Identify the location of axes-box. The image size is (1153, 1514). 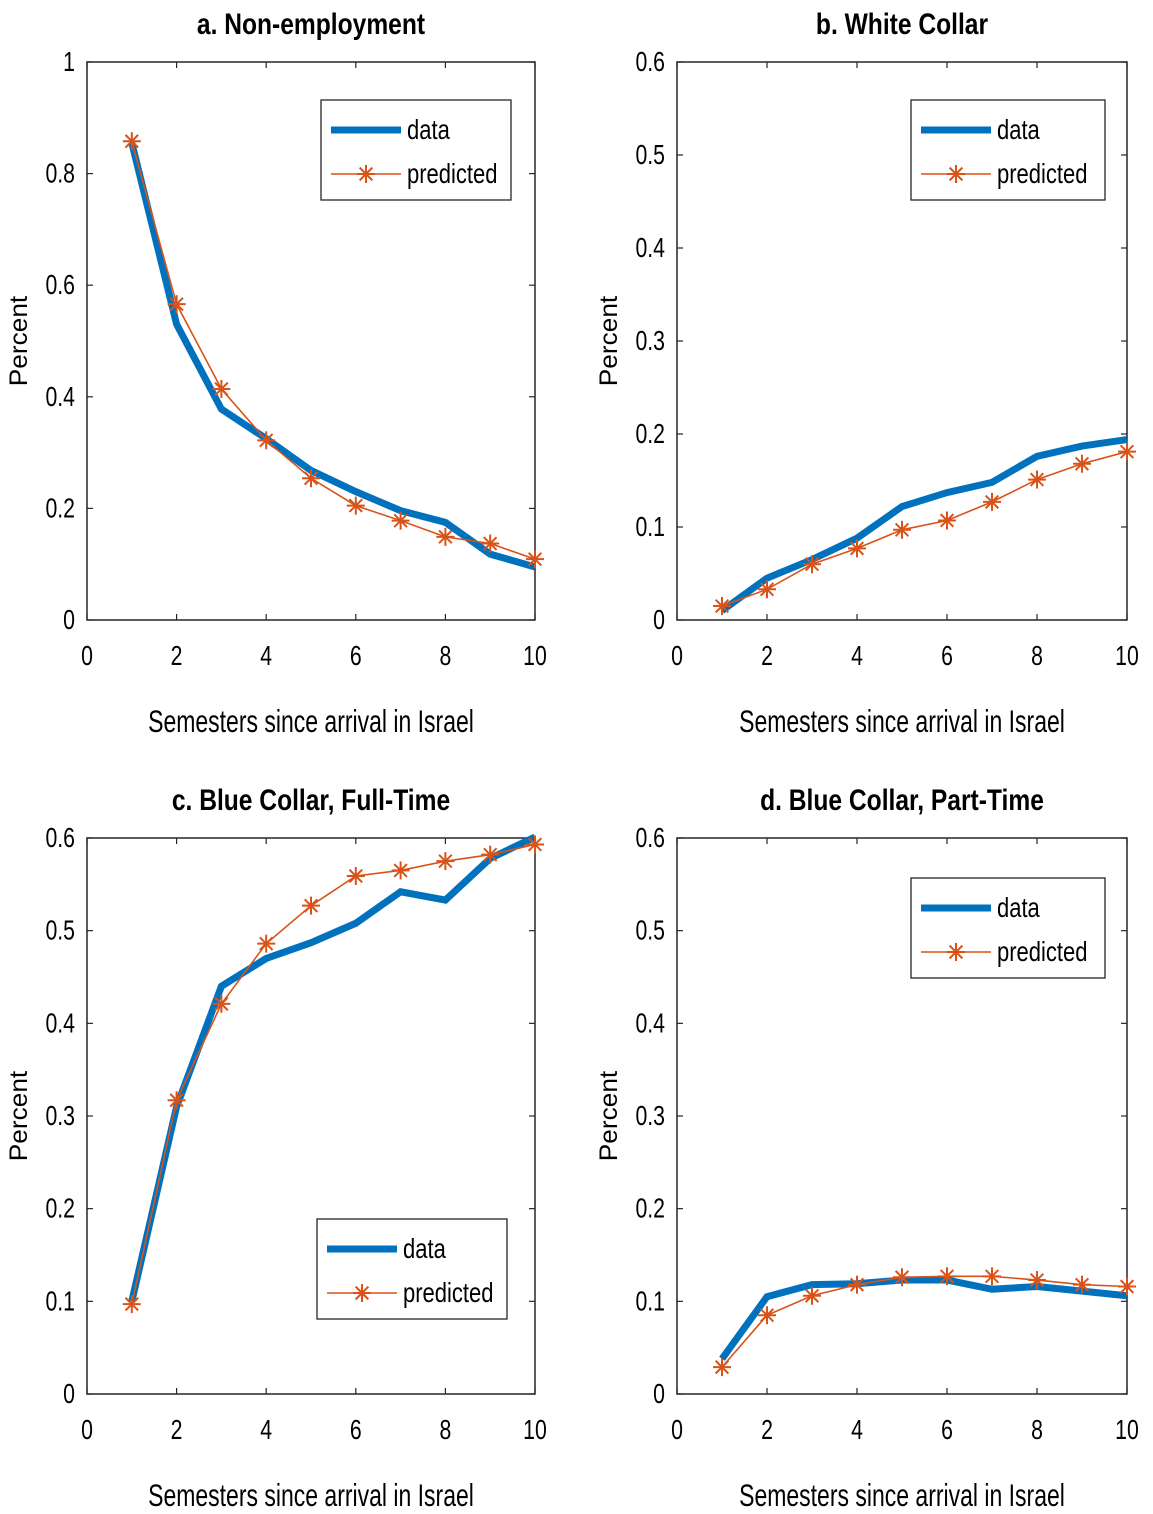
(311, 341).